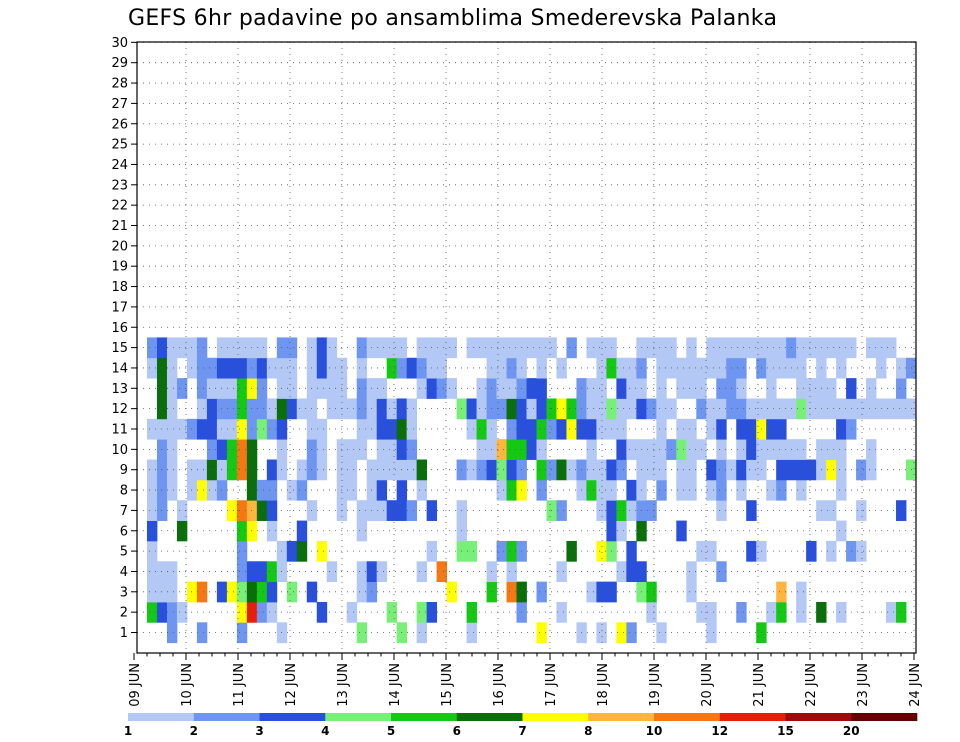  What do you see at coordinates (135, 685) in the screenshot?
I see `x-tick-label: 09 JUN` at bounding box center [135, 685].